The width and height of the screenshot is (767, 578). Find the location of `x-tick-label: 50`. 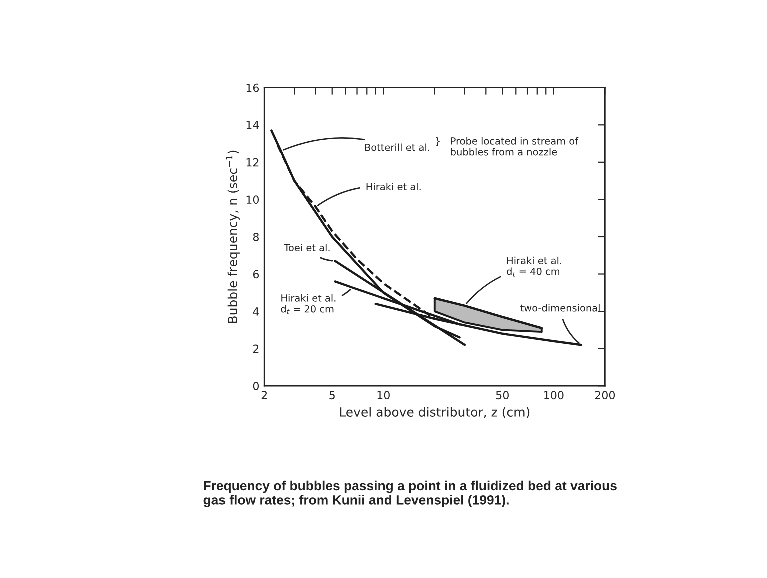

x-tick-label: 50 is located at coordinates (502, 395).